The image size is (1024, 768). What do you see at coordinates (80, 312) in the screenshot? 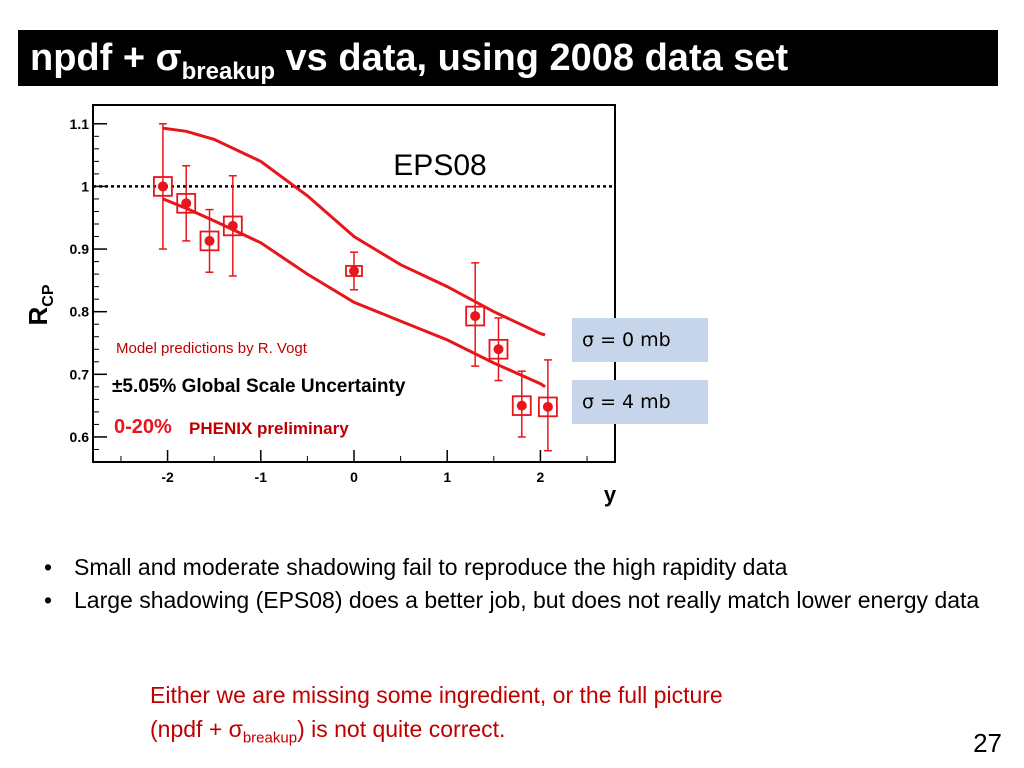
I see `y-tick-label: 0.8` at bounding box center [80, 312].